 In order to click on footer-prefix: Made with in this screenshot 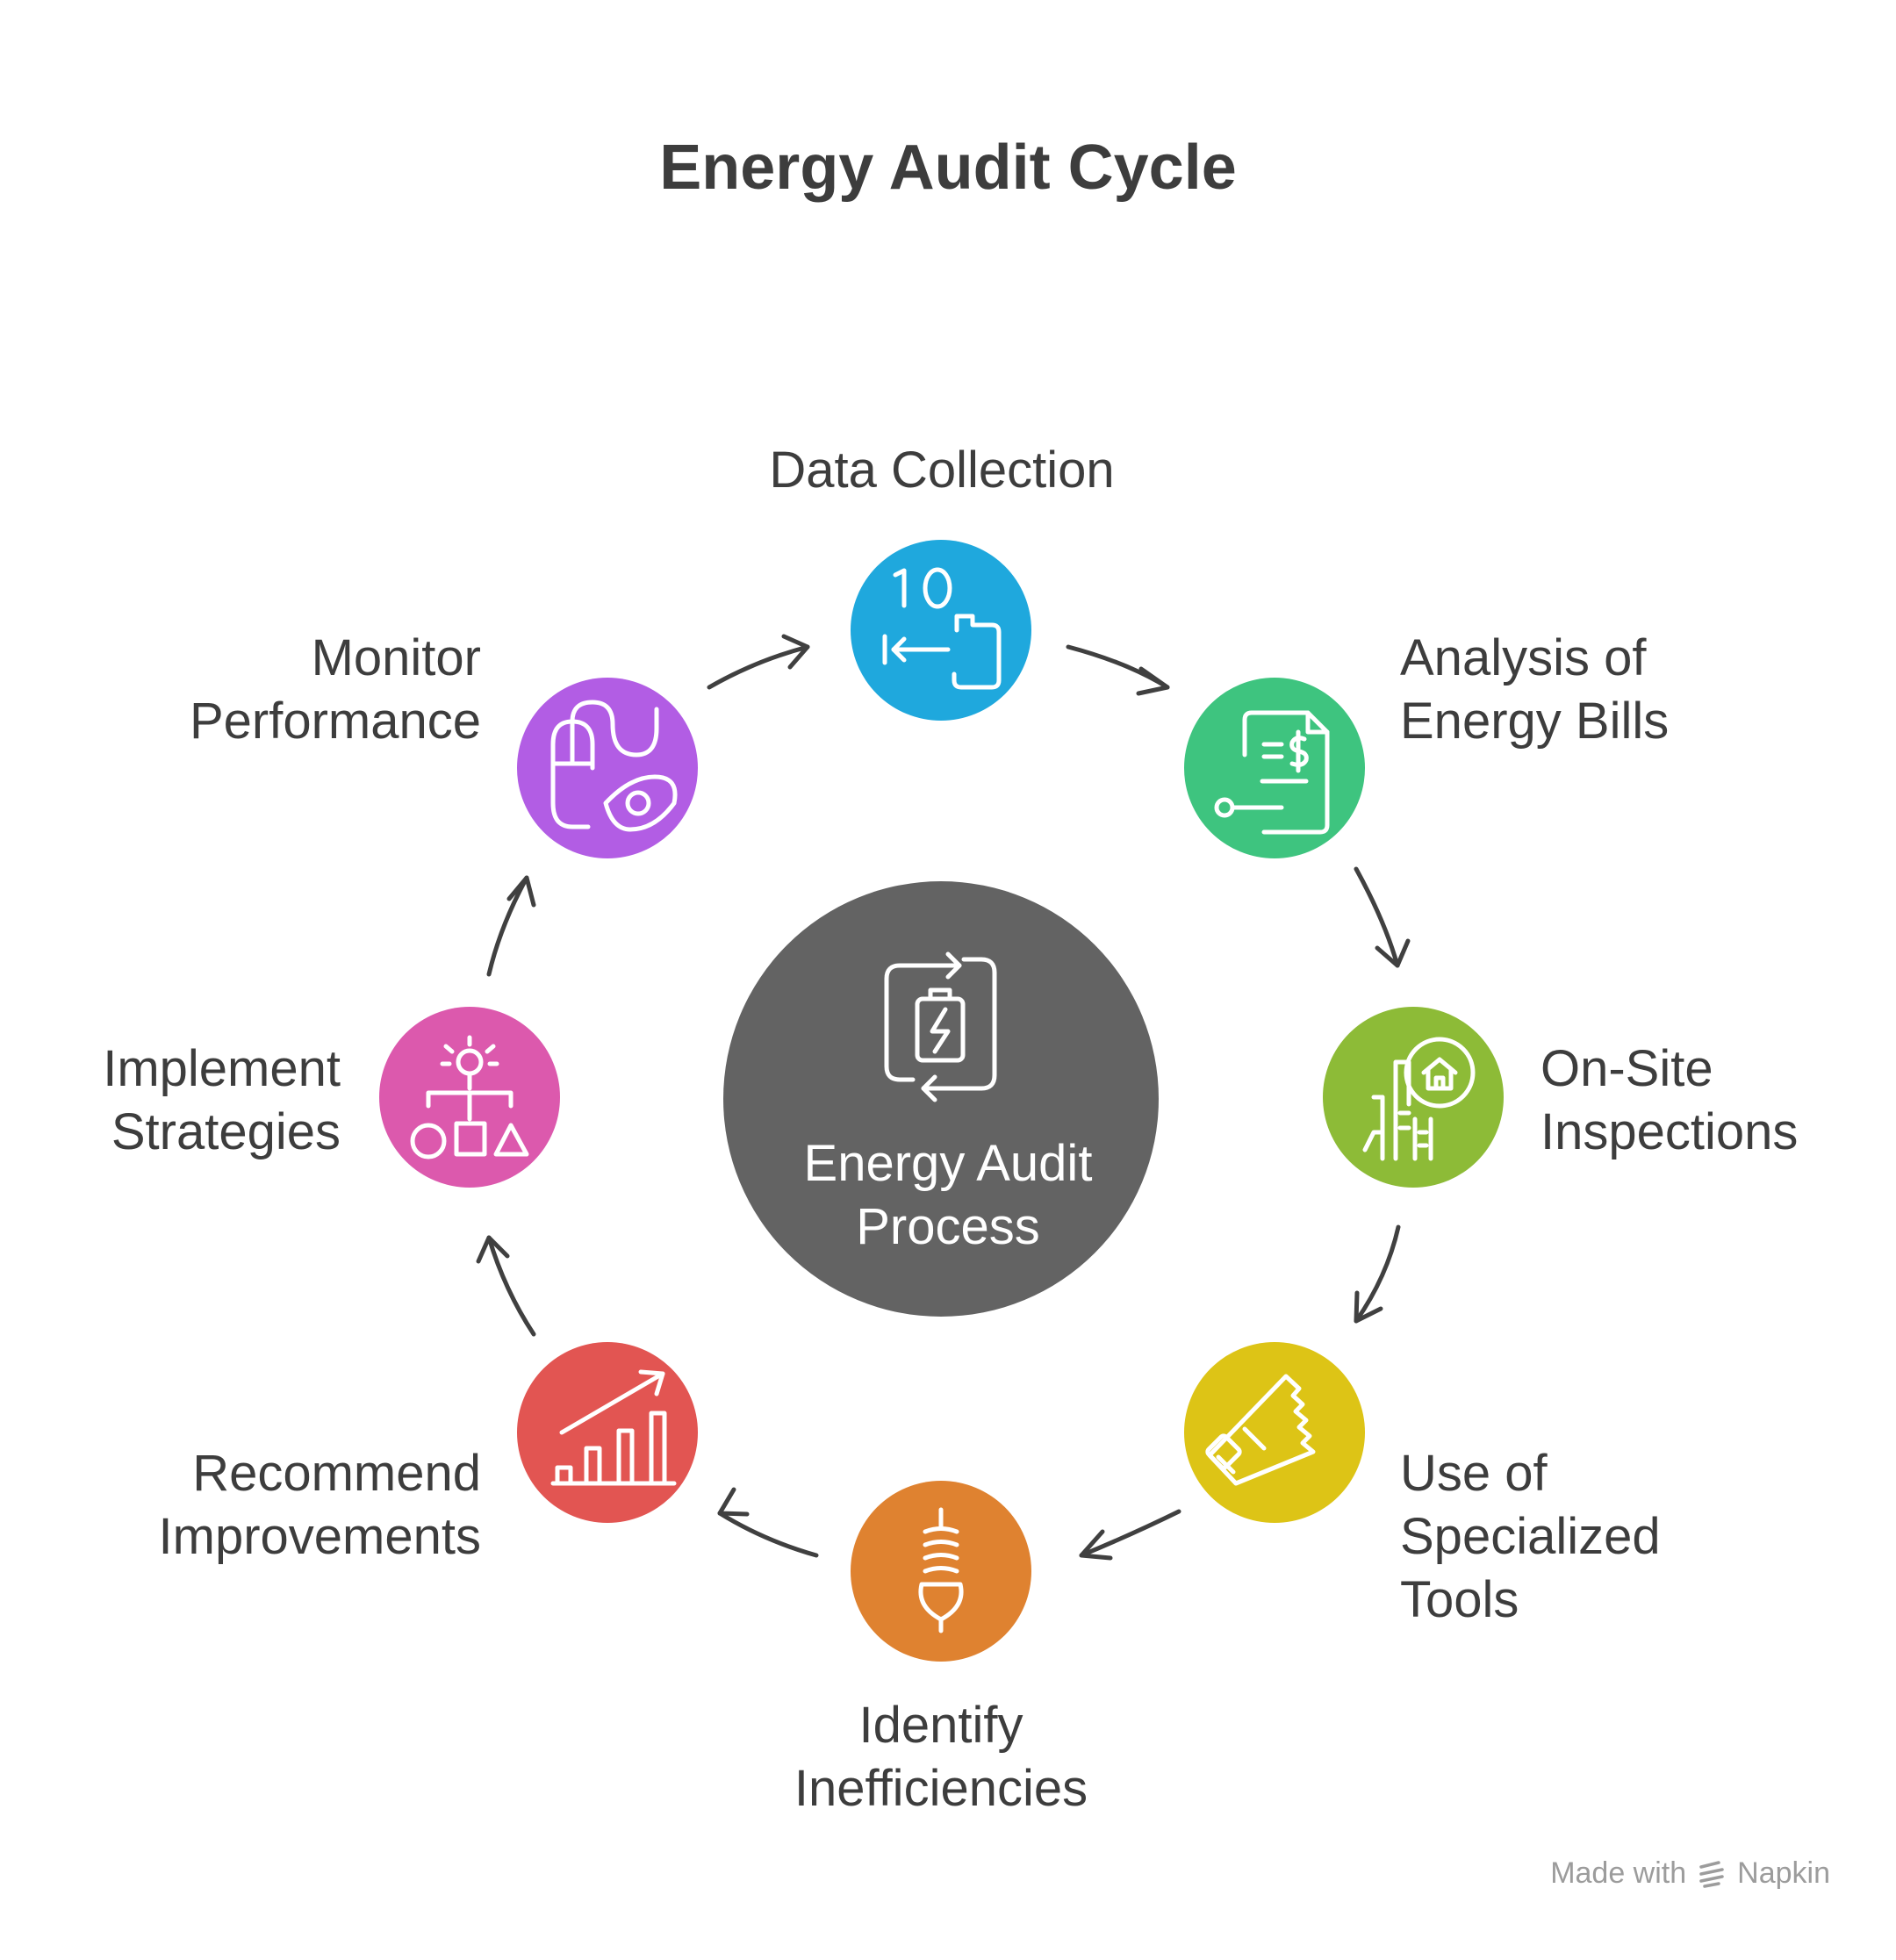, I will do `click(1618, 1873)`.